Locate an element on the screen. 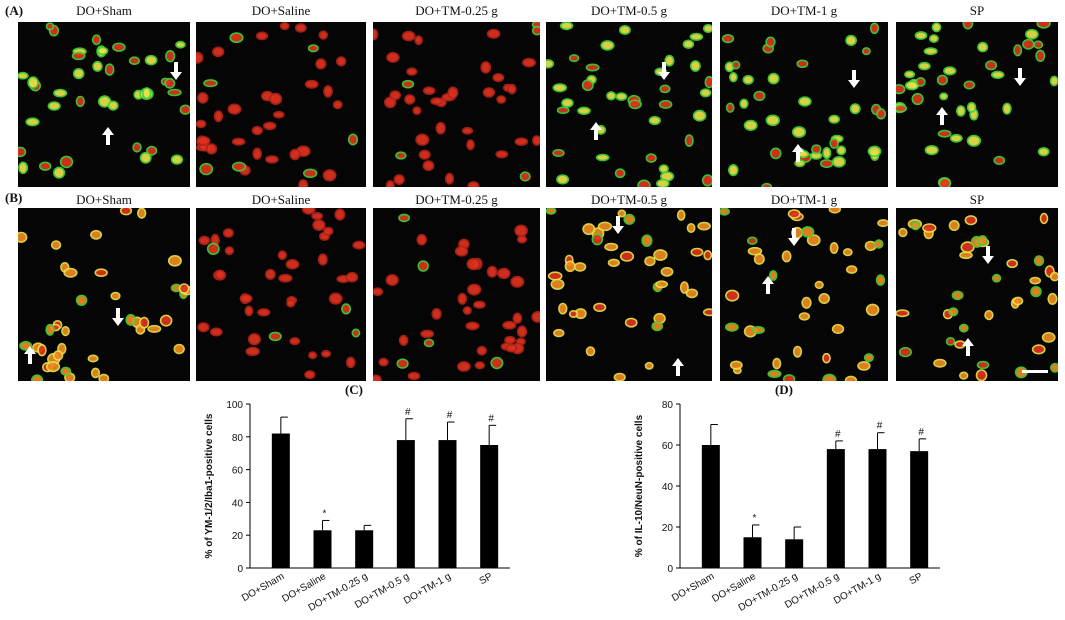  chart-panel-label: (C) is located at coordinates (354, 389).